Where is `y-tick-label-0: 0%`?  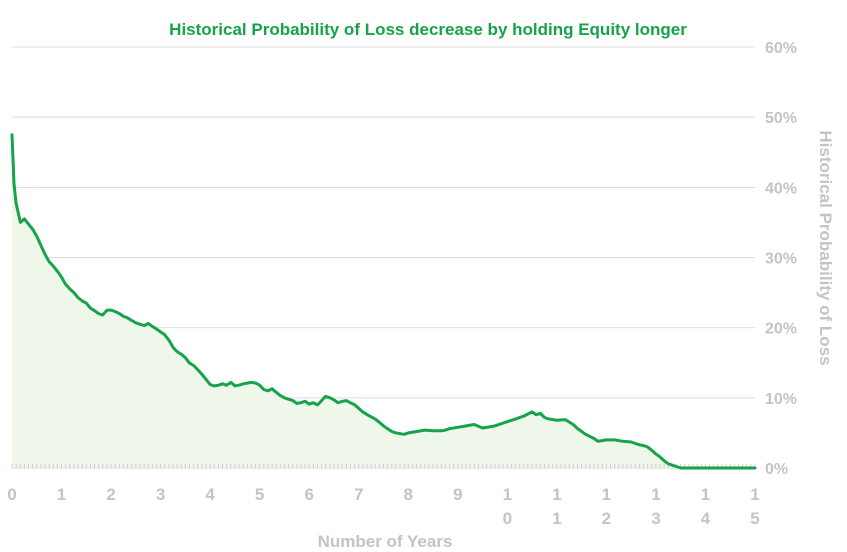 y-tick-label-0: 0% is located at coordinates (776, 469).